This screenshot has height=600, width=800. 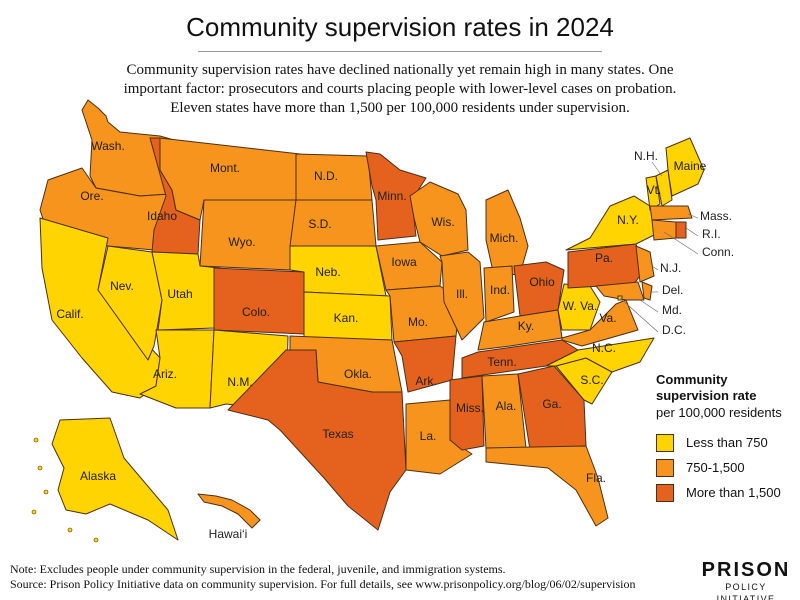 I want to click on state-label-ala: Ala., so click(x=506, y=406).